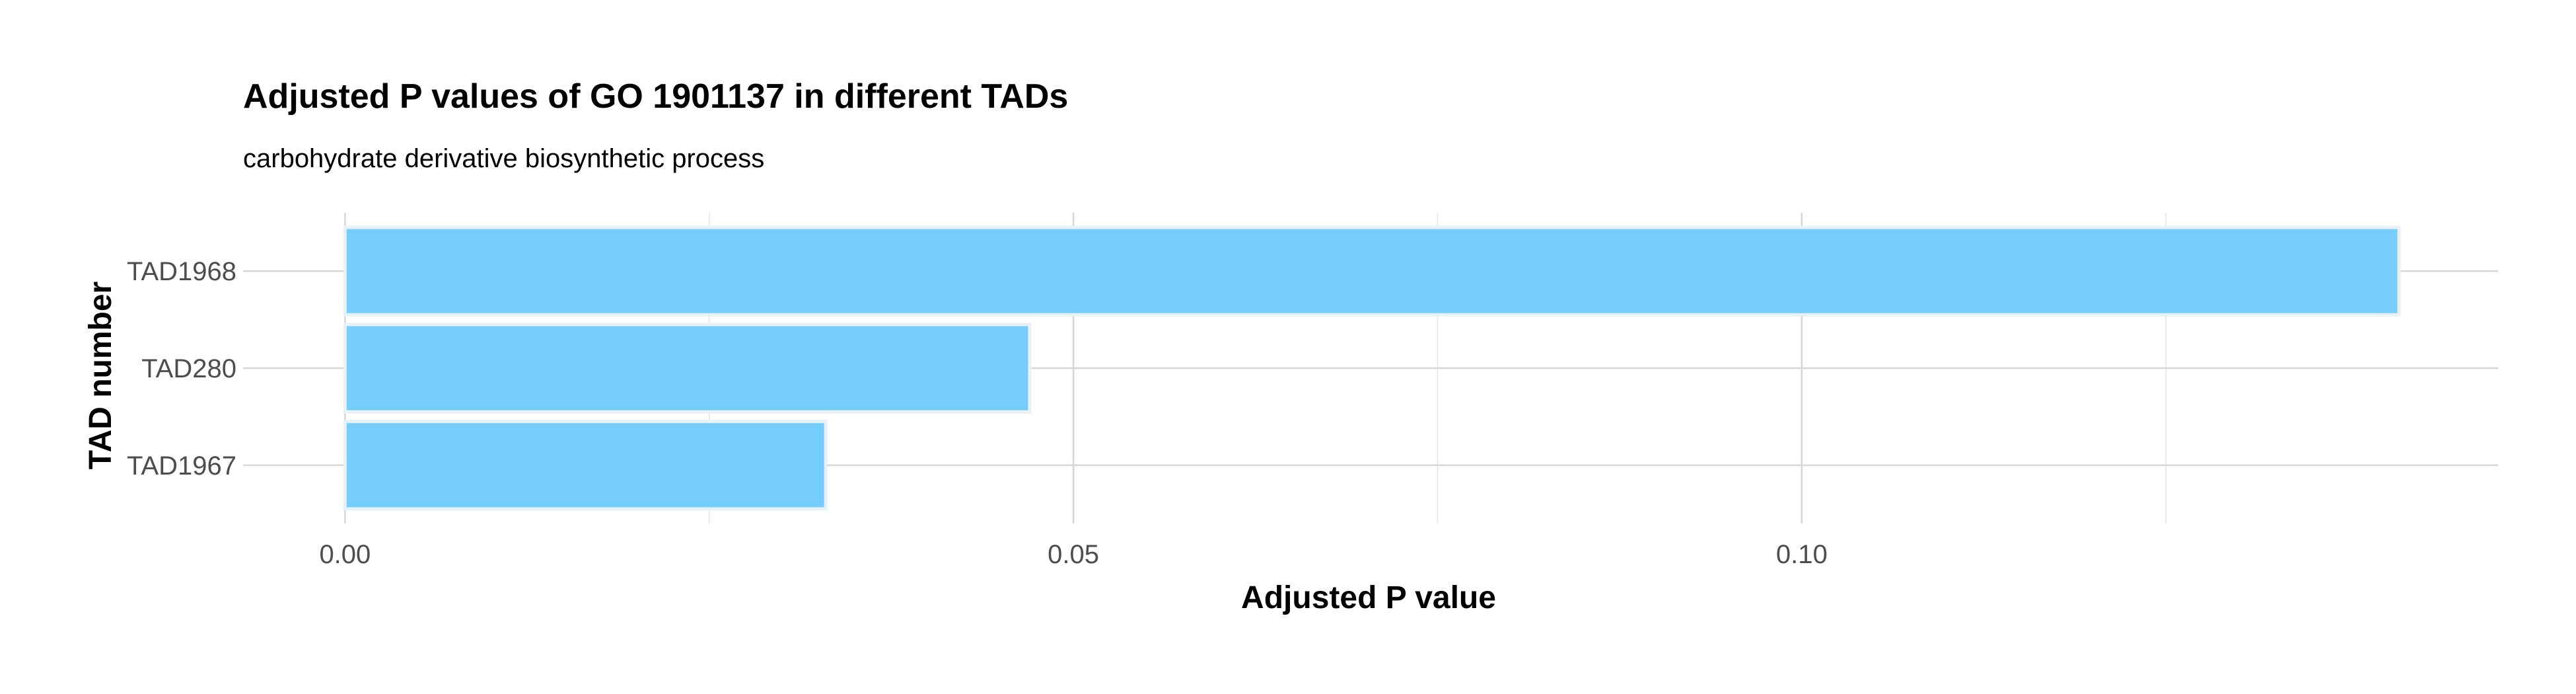 The image size is (2576, 694). What do you see at coordinates (101, 375) in the screenshot?
I see `y-axis-title: TAD number` at bounding box center [101, 375].